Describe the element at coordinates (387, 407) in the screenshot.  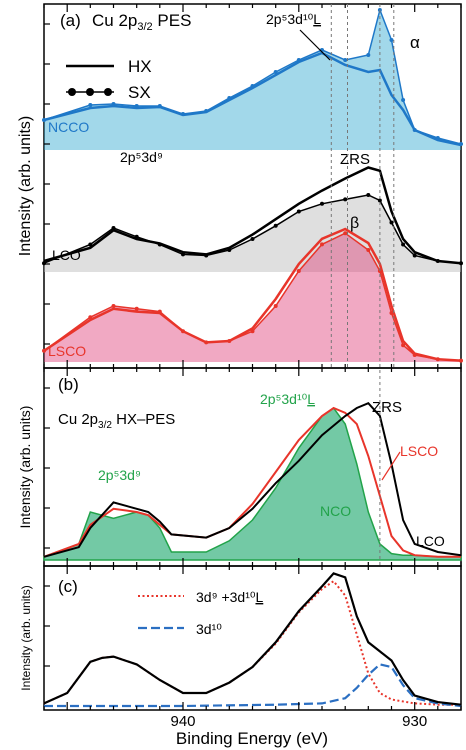
I see `label-zrs-b: ZRS` at that location.